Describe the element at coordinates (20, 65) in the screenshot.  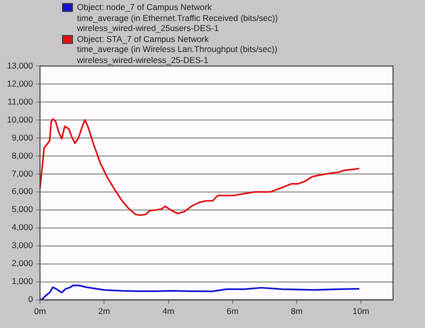
I see `y-tick-label: 13,000` at that location.